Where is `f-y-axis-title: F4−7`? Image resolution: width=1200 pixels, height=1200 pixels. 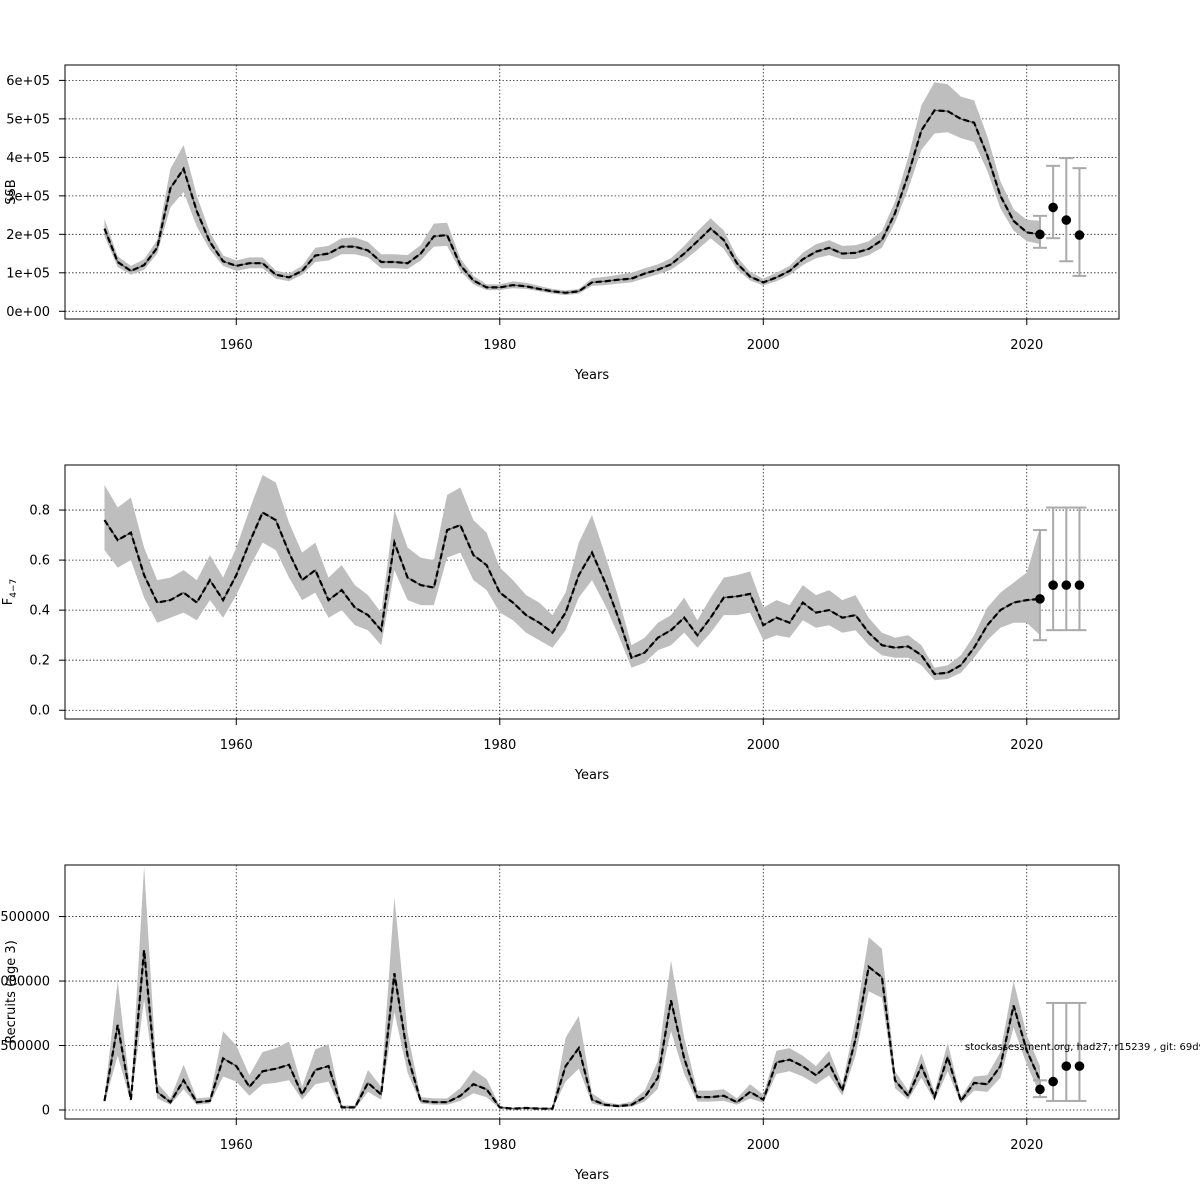
f-y-axis-title: F4−7 is located at coordinates (10, 592).